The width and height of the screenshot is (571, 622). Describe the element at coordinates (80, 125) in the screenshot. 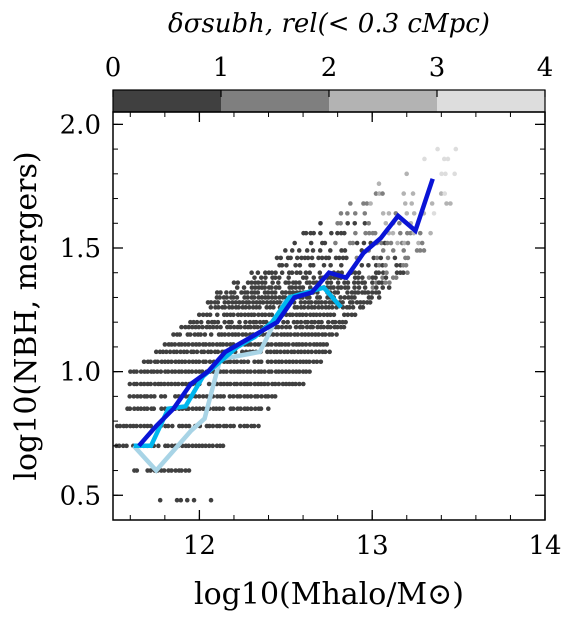

I see `y-tick-label-3: 2.0` at that location.